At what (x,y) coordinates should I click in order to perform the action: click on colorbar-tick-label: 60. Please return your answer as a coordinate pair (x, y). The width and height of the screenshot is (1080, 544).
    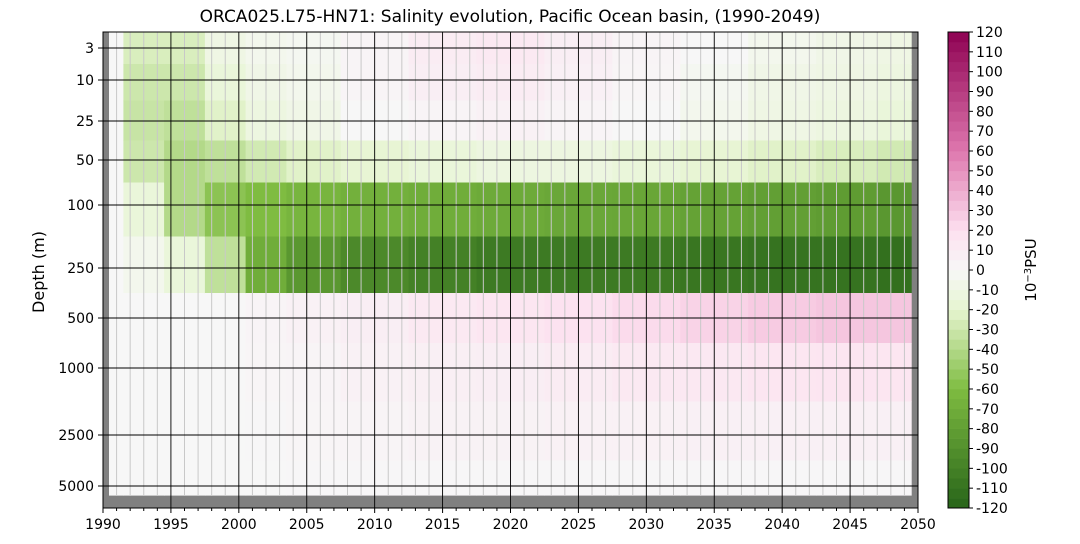
    Looking at the image, I should click on (985, 152).